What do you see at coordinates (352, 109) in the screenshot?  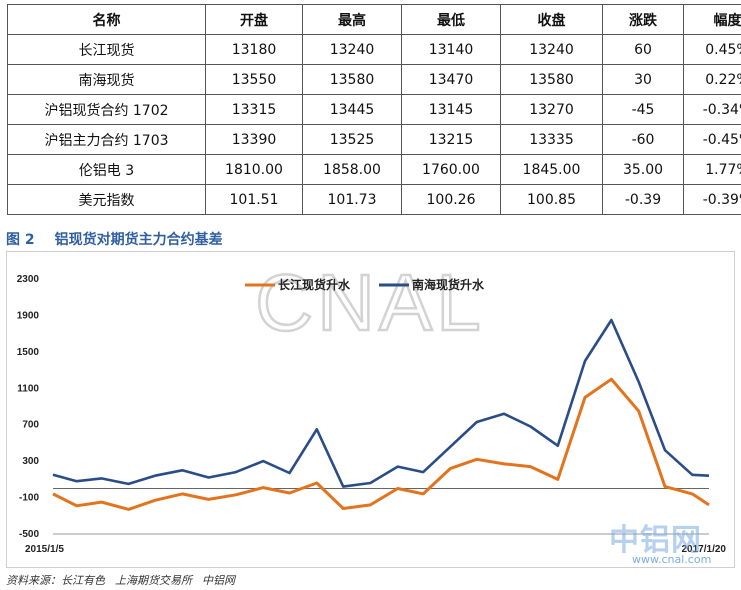 I see `table-cell: 13445` at bounding box center [352, 109].